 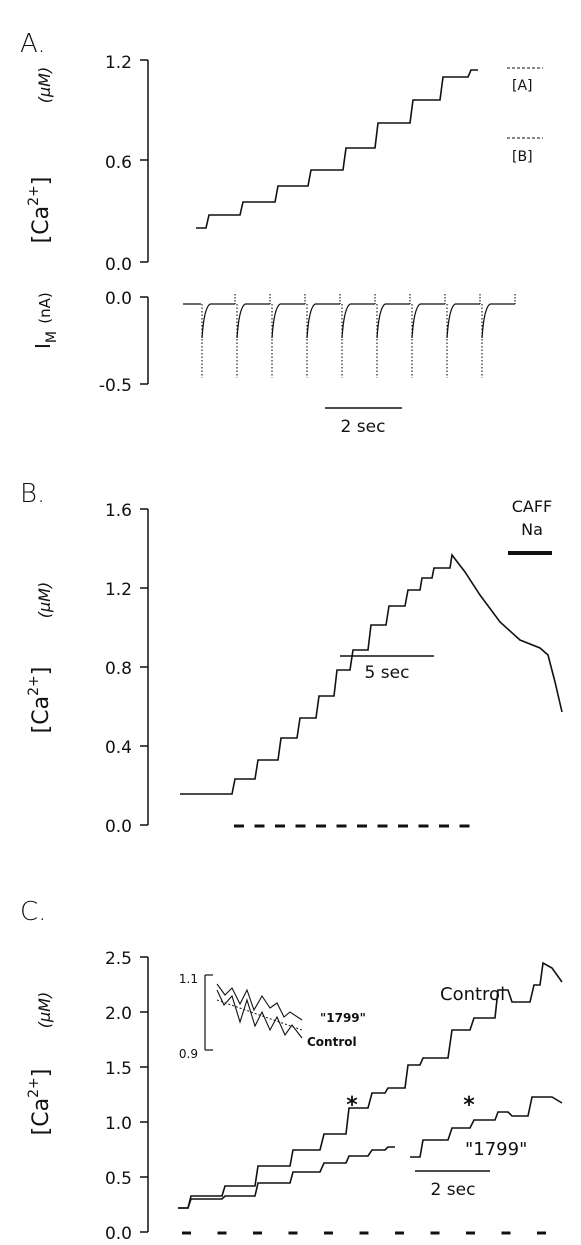 What do you see at coordinates (532, 529) in the screenshot?
I see `b-na-label: Na` at bounding box center [532, 529].